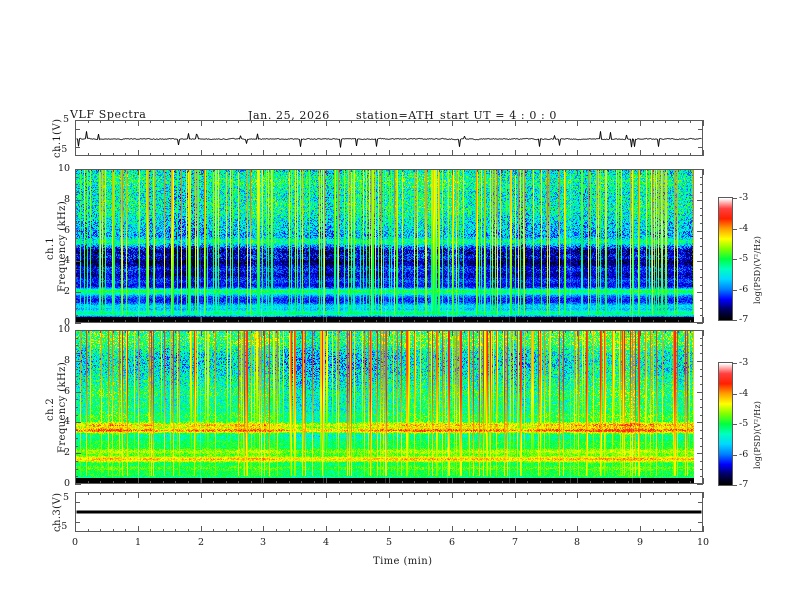 The width and height of the screenshot is (792, 612). What do you see at coordinates (452, 542) in the screenshot?
I see `time-tick-label: 6` at bounding box center [452, 542].